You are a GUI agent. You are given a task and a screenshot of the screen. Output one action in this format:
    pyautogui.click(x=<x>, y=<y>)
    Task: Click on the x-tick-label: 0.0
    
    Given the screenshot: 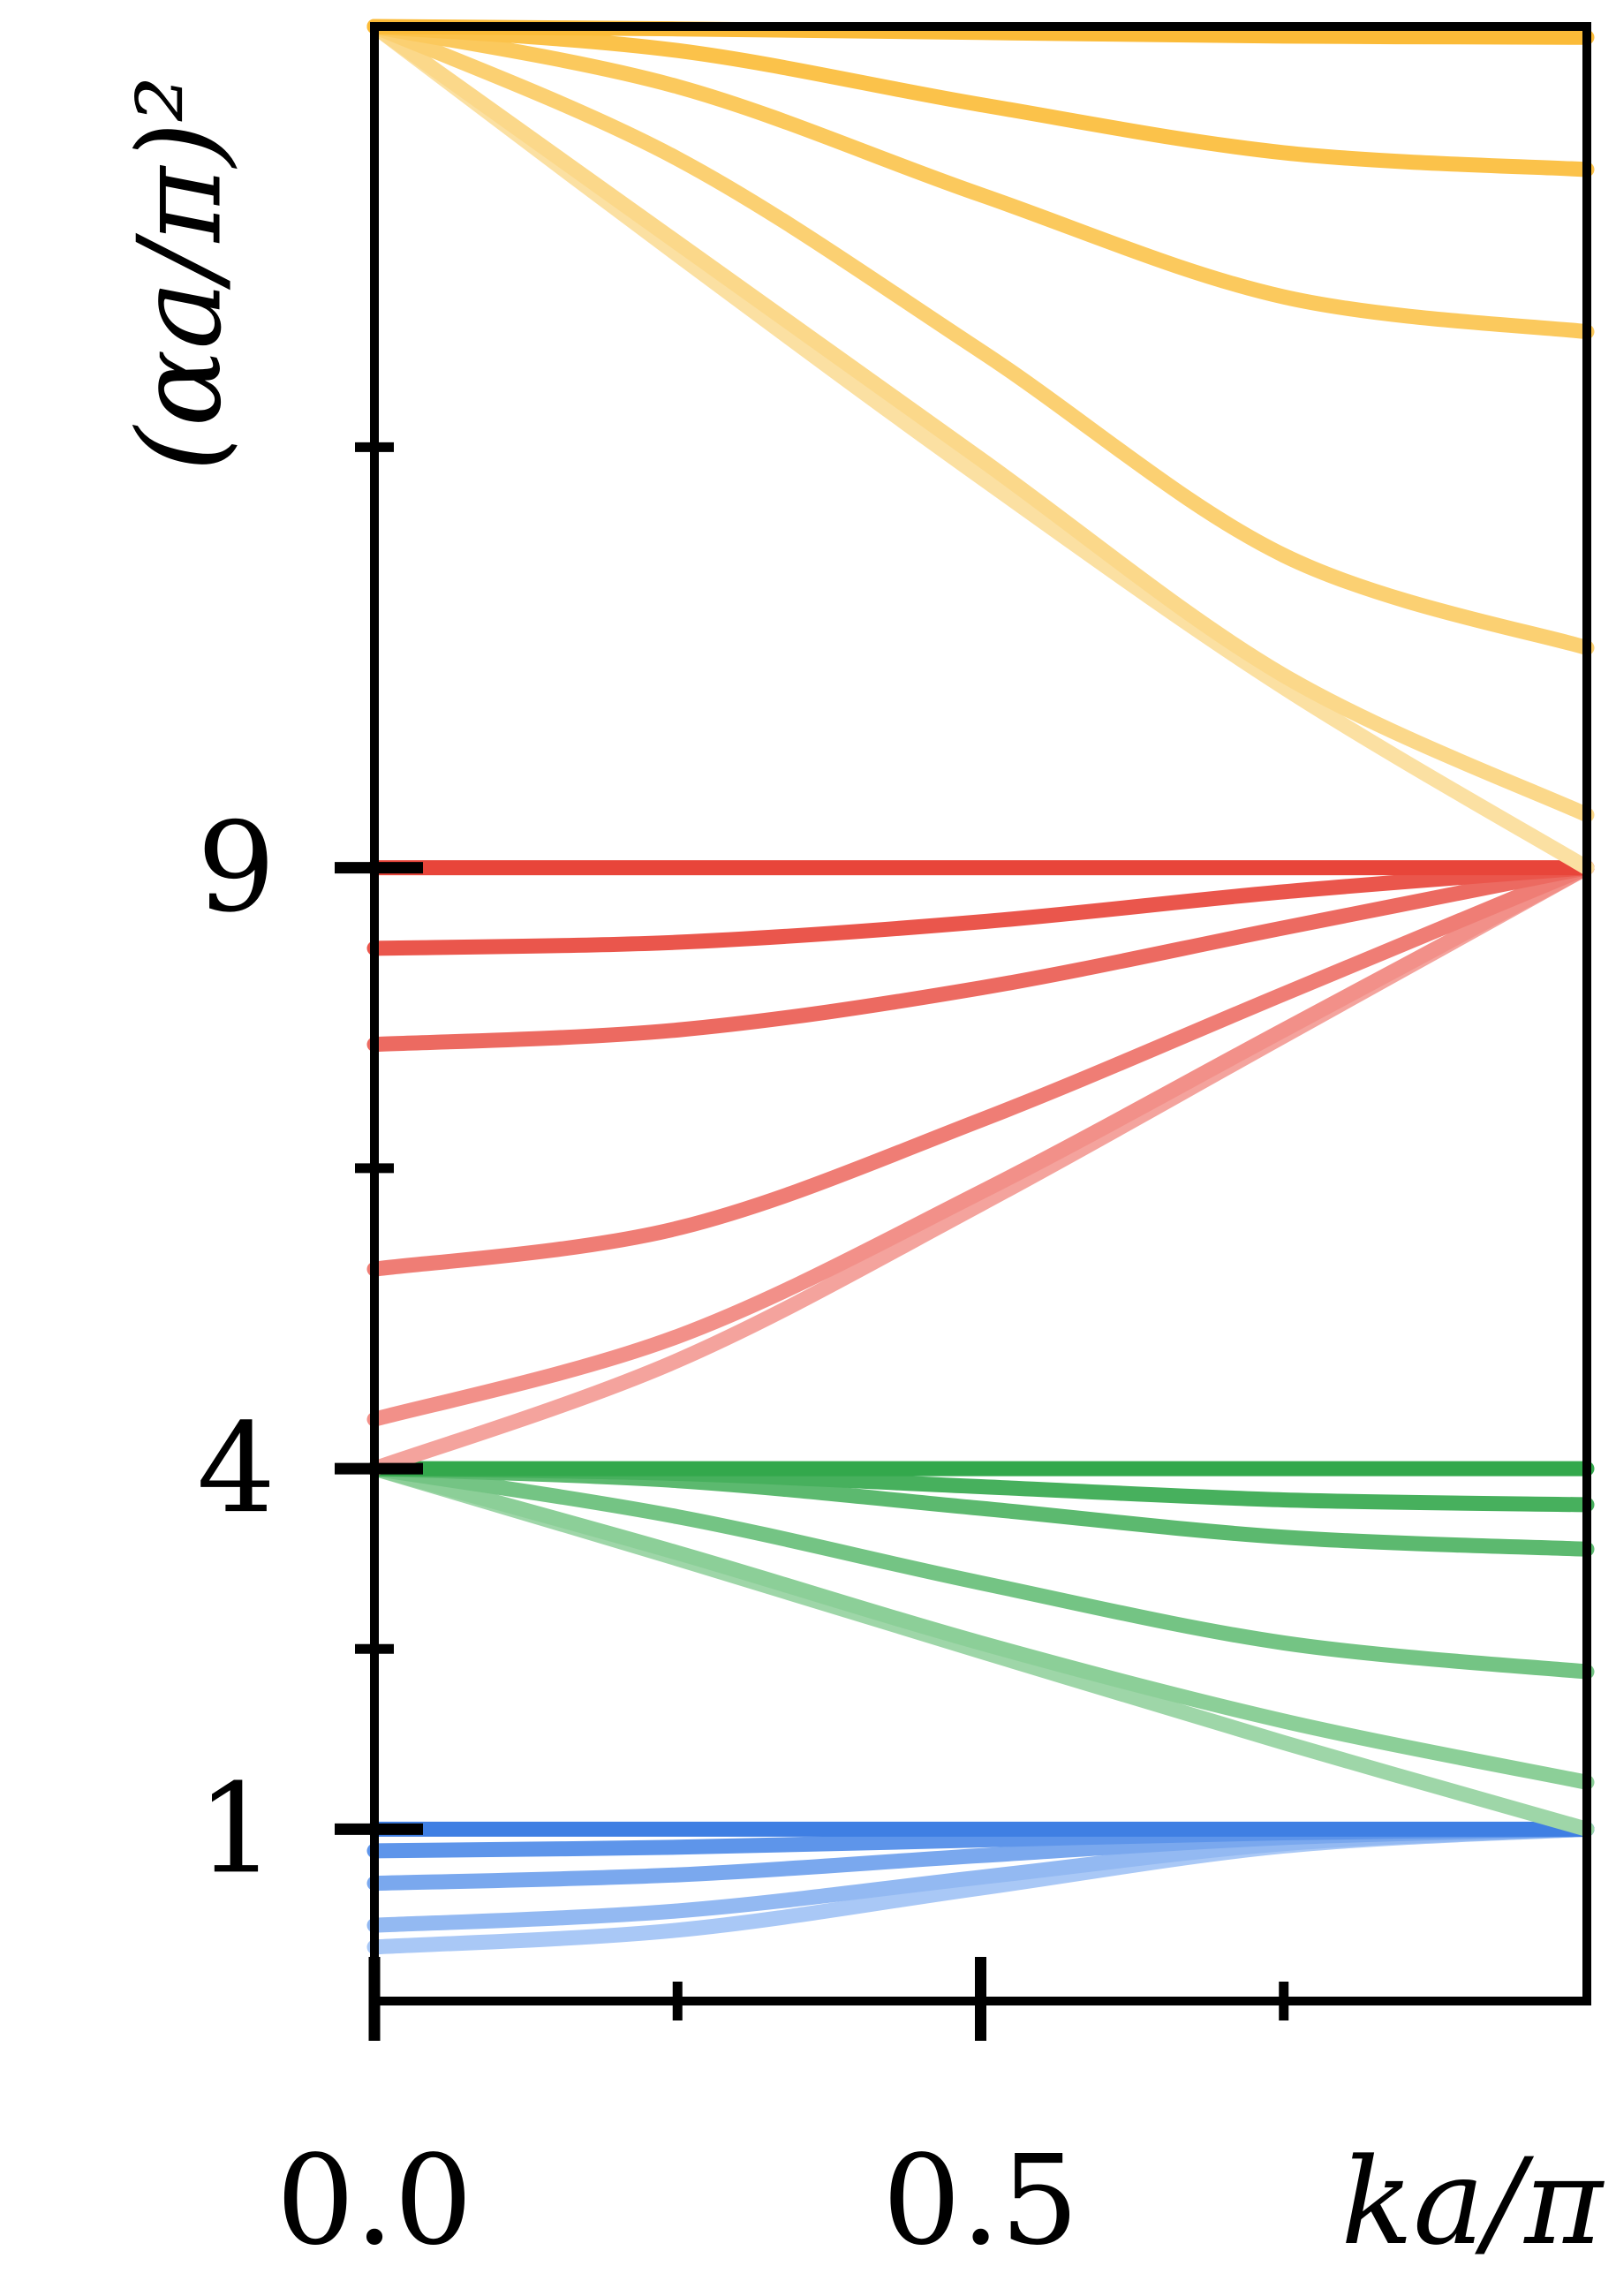 What is the action you would take?
    pyautogui.click(x=375, y=2201)
    